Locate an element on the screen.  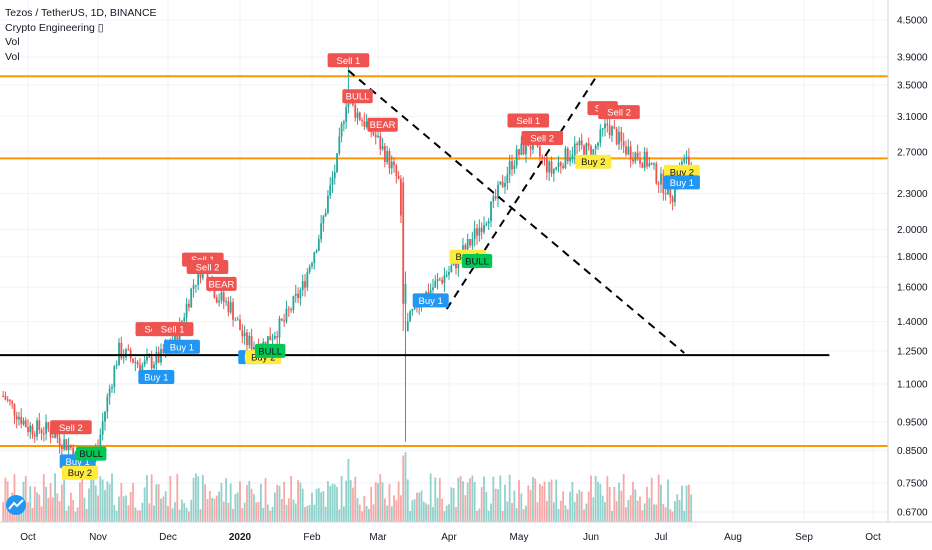
time-tick-label: Oct is located at coordinates (873, 537).